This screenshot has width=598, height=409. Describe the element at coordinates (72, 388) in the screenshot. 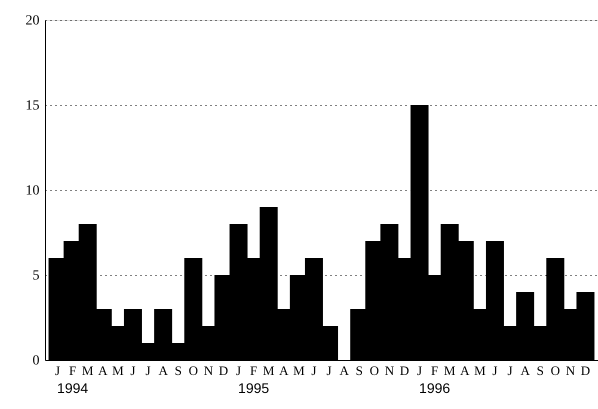

I see `text: 1994` at that location.